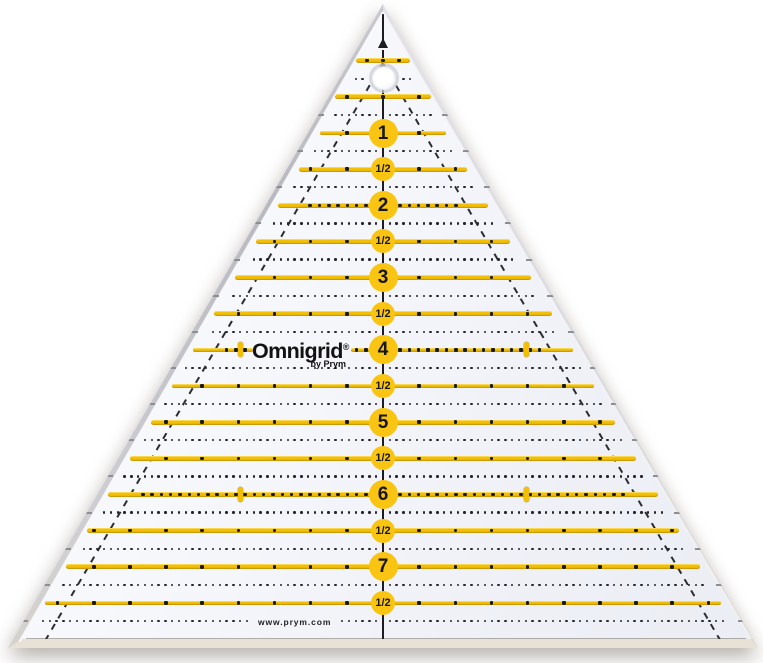  Describe the element at coordinates (383, 241) in the screenshot. I see `measure-badge: 1/2` at that location.